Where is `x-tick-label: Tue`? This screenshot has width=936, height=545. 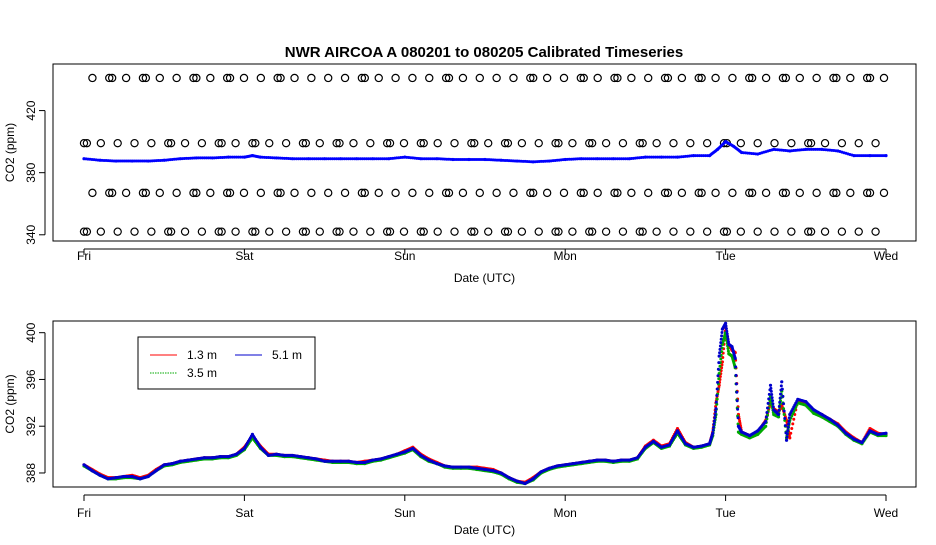 x-tick-label: Tue is located at coordinates (725, 256).